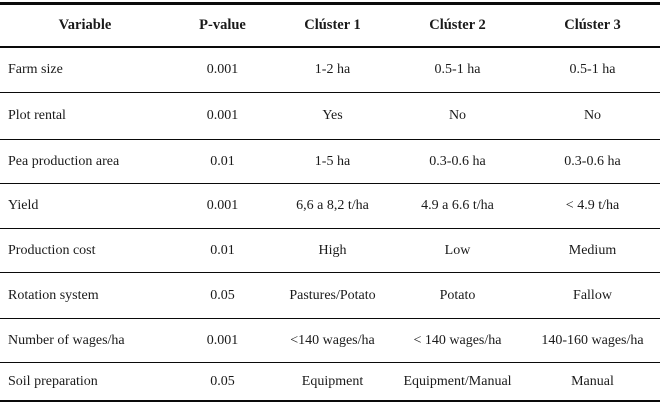 The width and height of the screenshot is (660, 414). What do you see at coordinates (85, 25) in the screenshot?
I see `column-header-variable: Variable` at bounding box center [85, 25].